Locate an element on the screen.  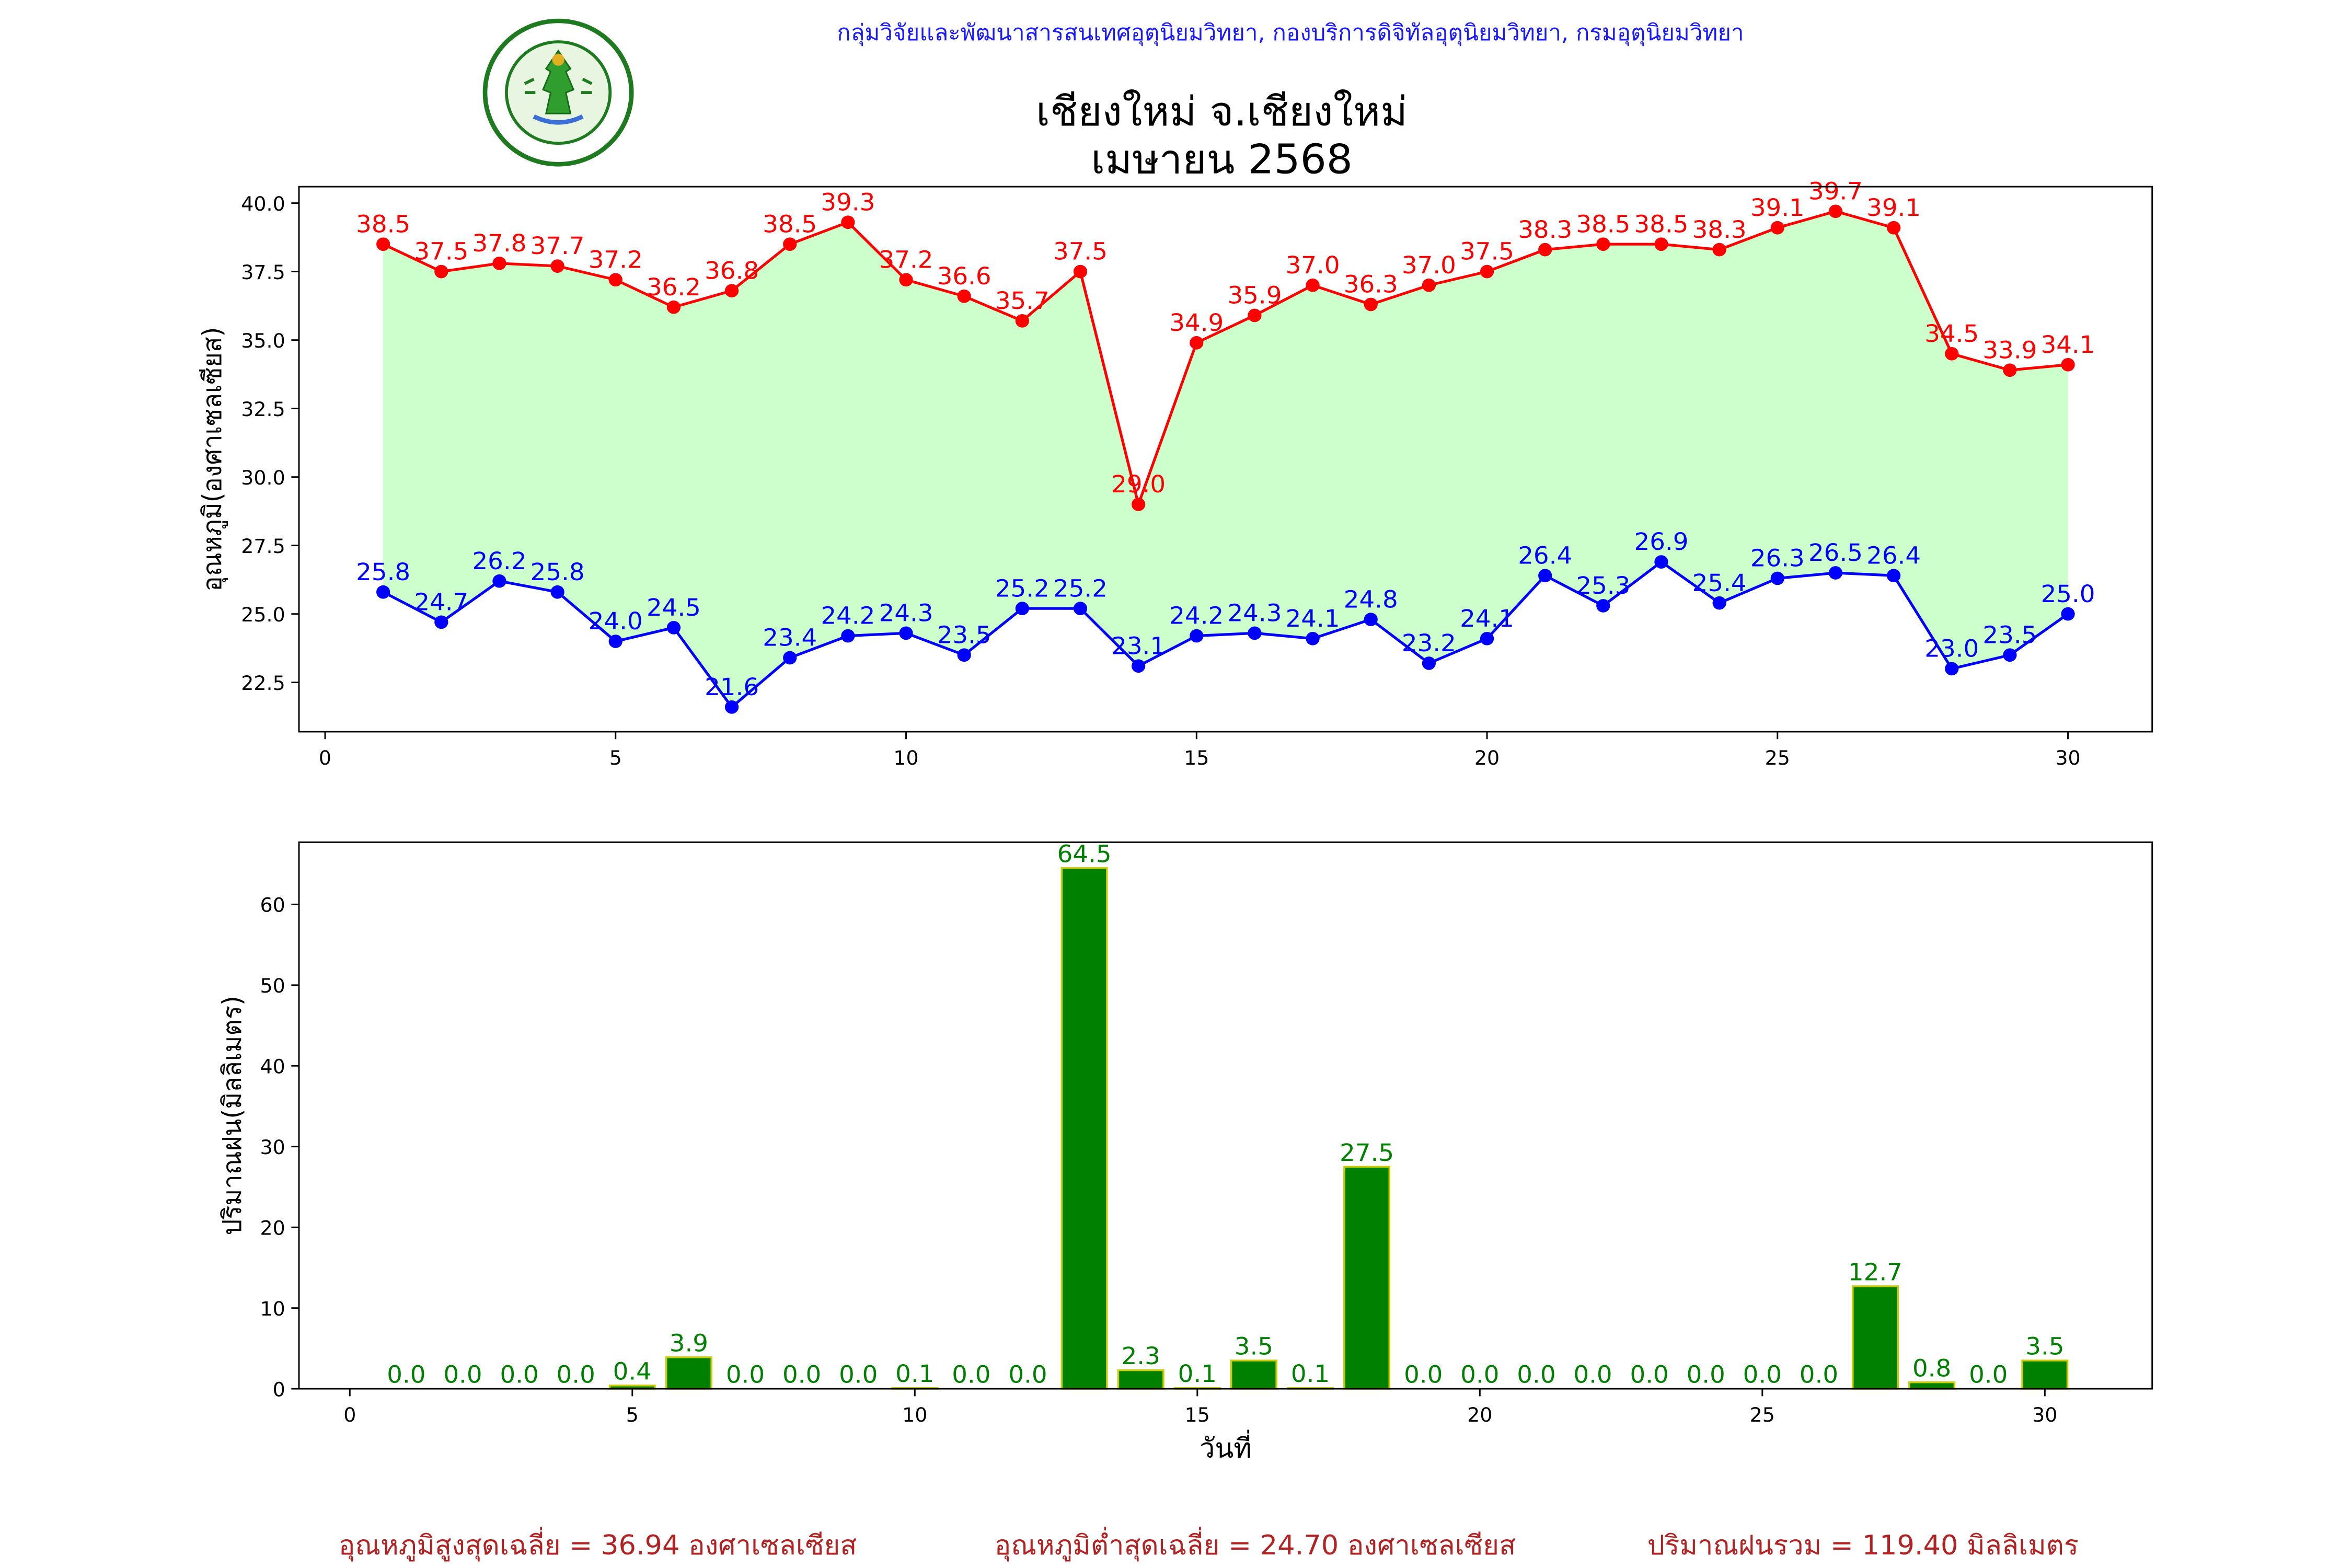
max-temperature-label: 33.9 is located at coordinates (2009, 350).